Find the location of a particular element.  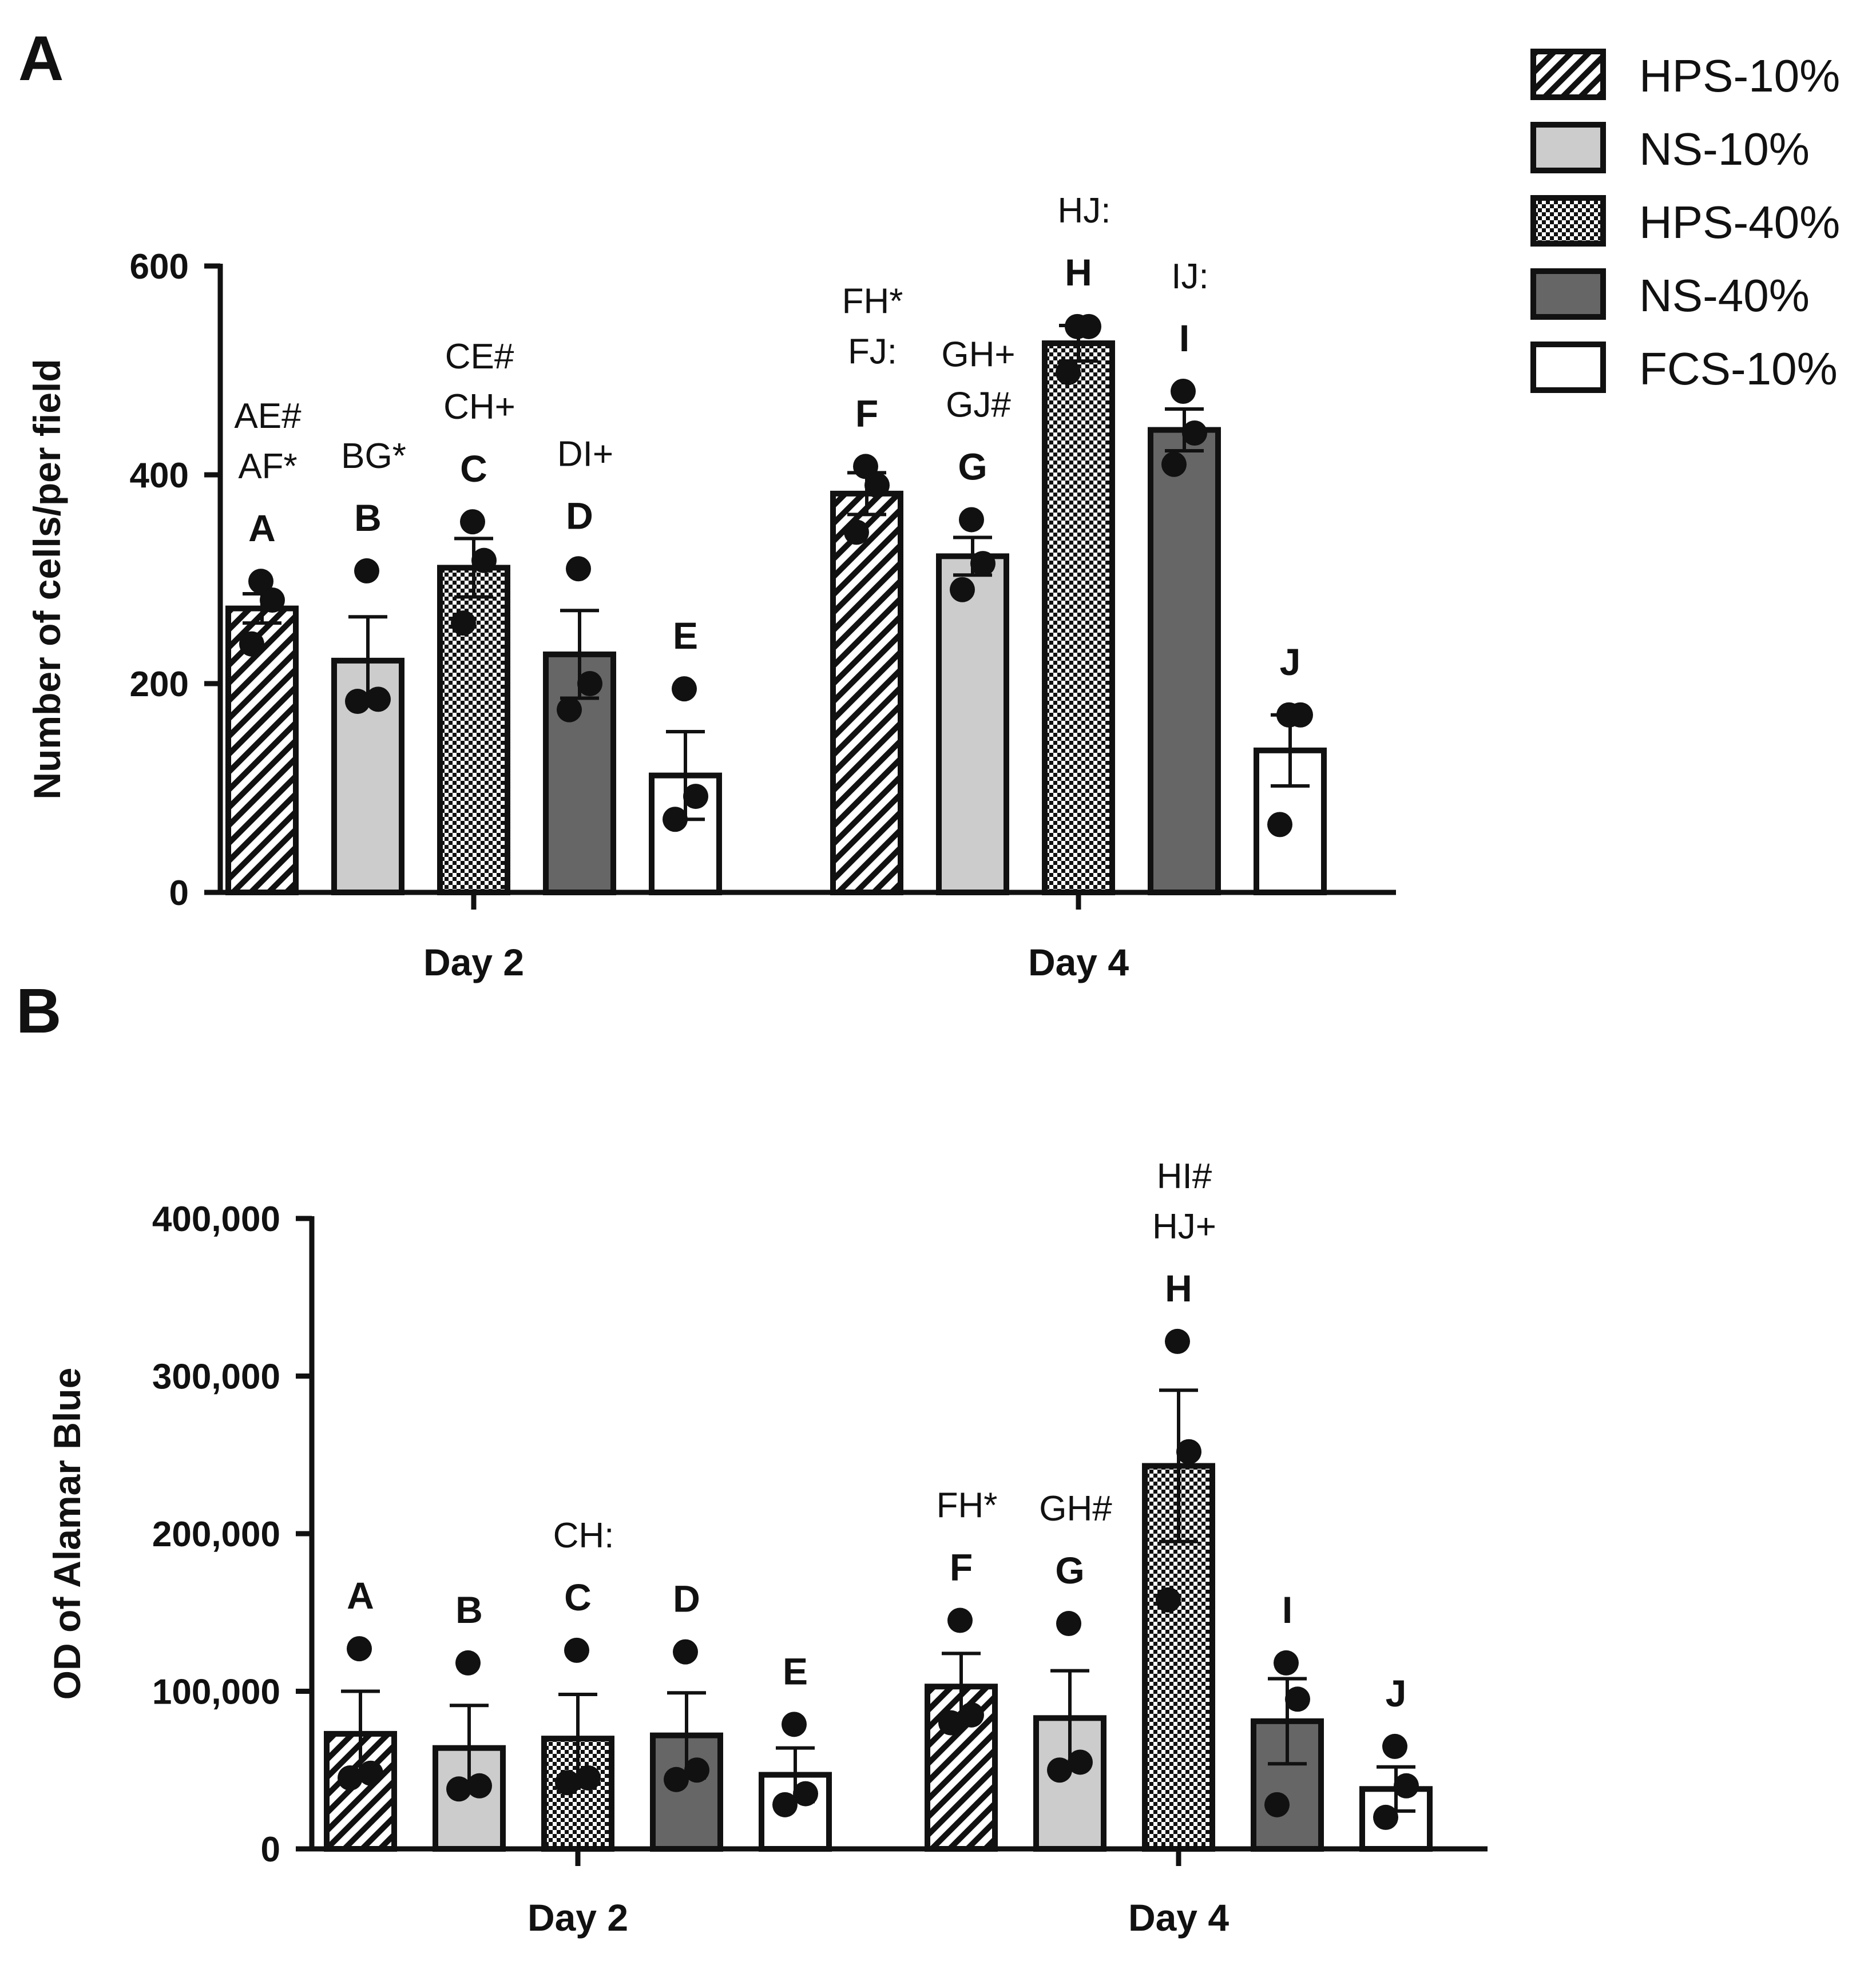

y-axis-title: OD of Alamar Blue is located at coordinates (67, 1534).